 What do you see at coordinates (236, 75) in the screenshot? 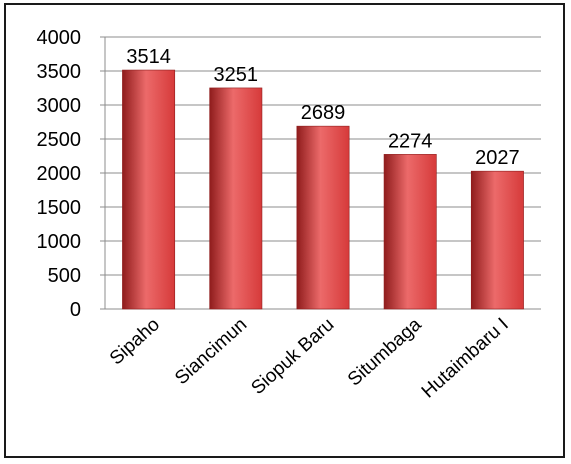
I see `data-label: 3251` at bounding box center [236, 75].